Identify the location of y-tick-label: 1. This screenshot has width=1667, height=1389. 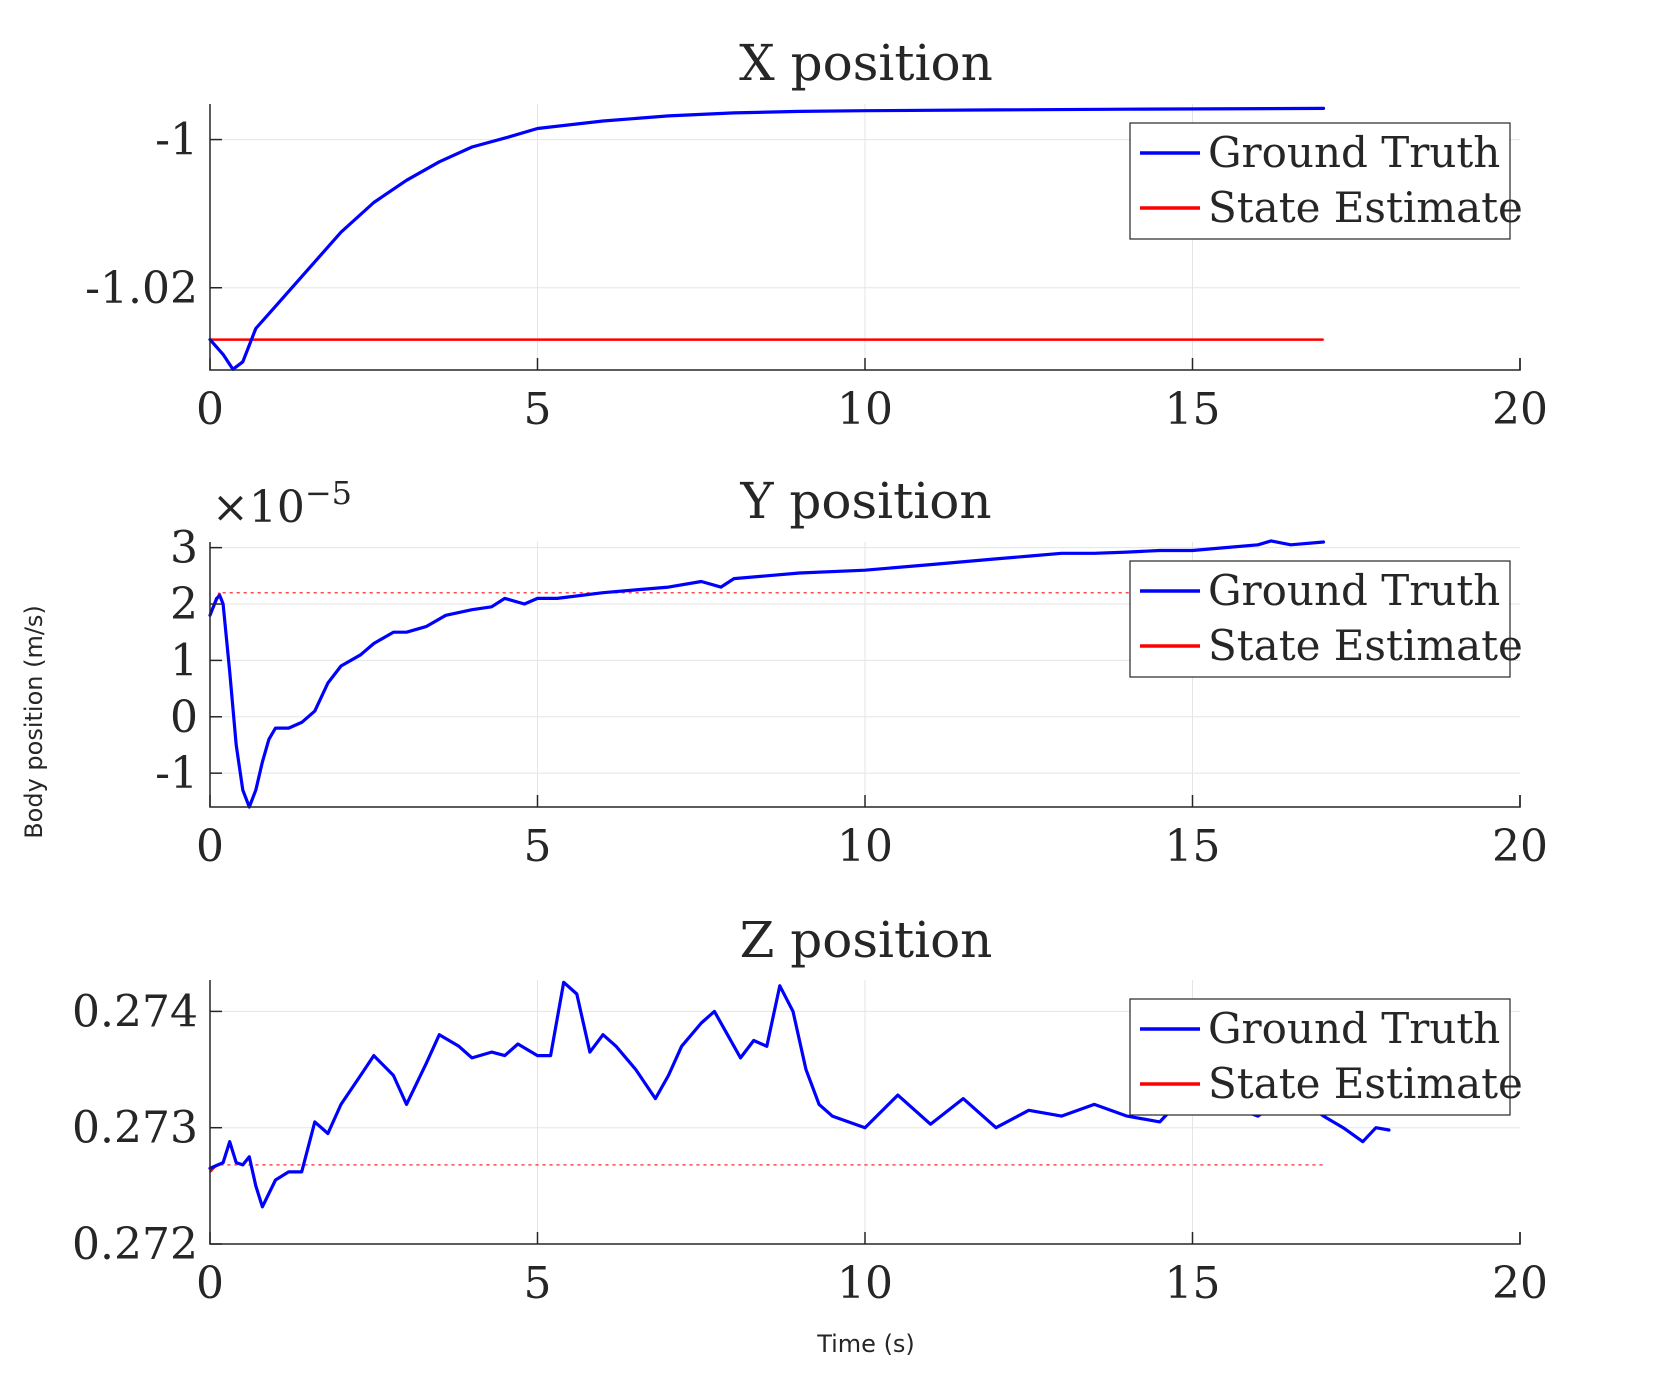
(184, 660).